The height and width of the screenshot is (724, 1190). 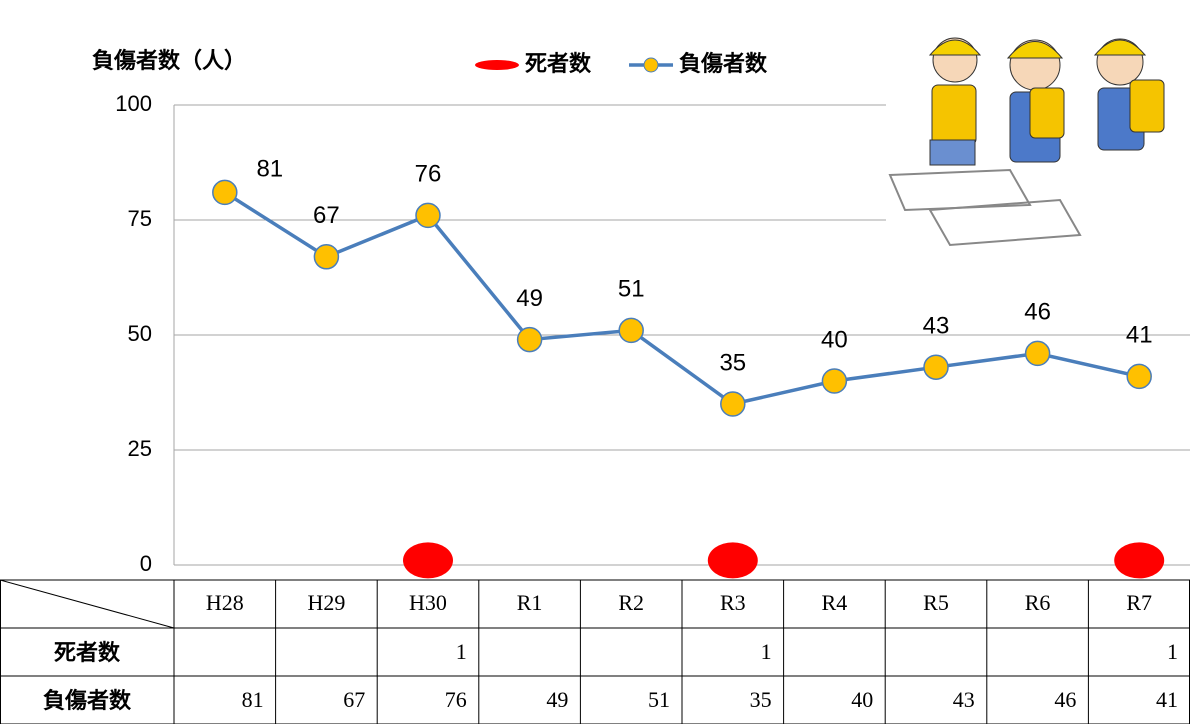 I want to click on legend-label: 死者数, so click(x=558, y=64).